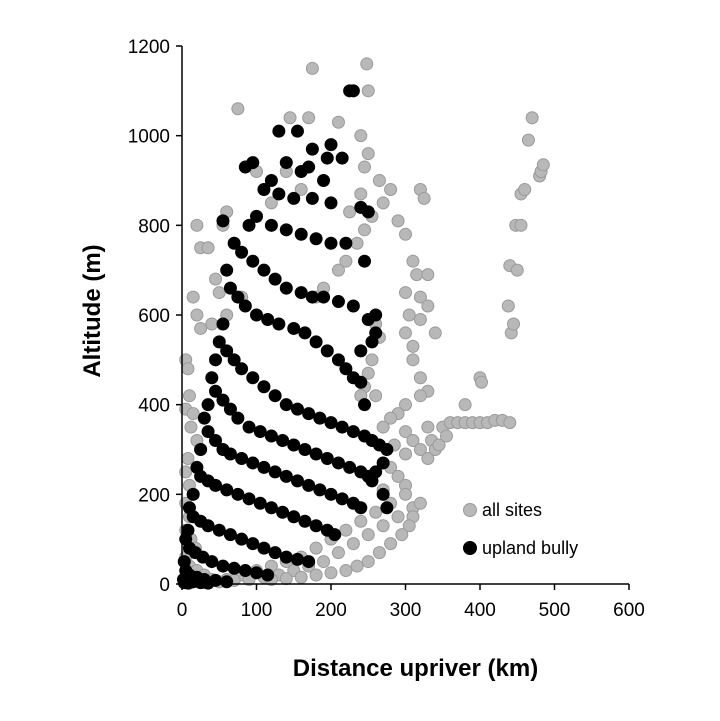 This screenshot has width=720, height=721. What do you see at coordinates (182, 610) in the screenshot?
I see `x-tick-label: 0` at bounding box center [182, 610].